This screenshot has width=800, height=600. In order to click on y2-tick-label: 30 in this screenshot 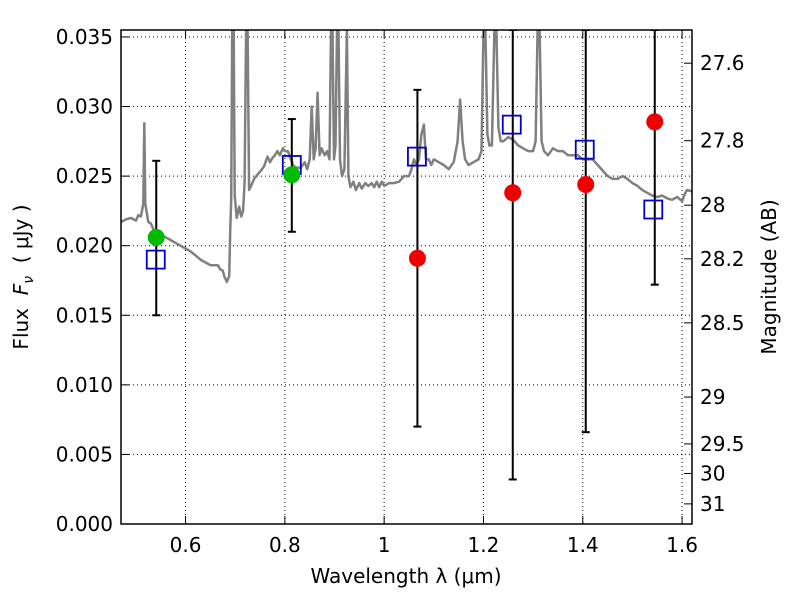, I will do `click(712, 473)`.